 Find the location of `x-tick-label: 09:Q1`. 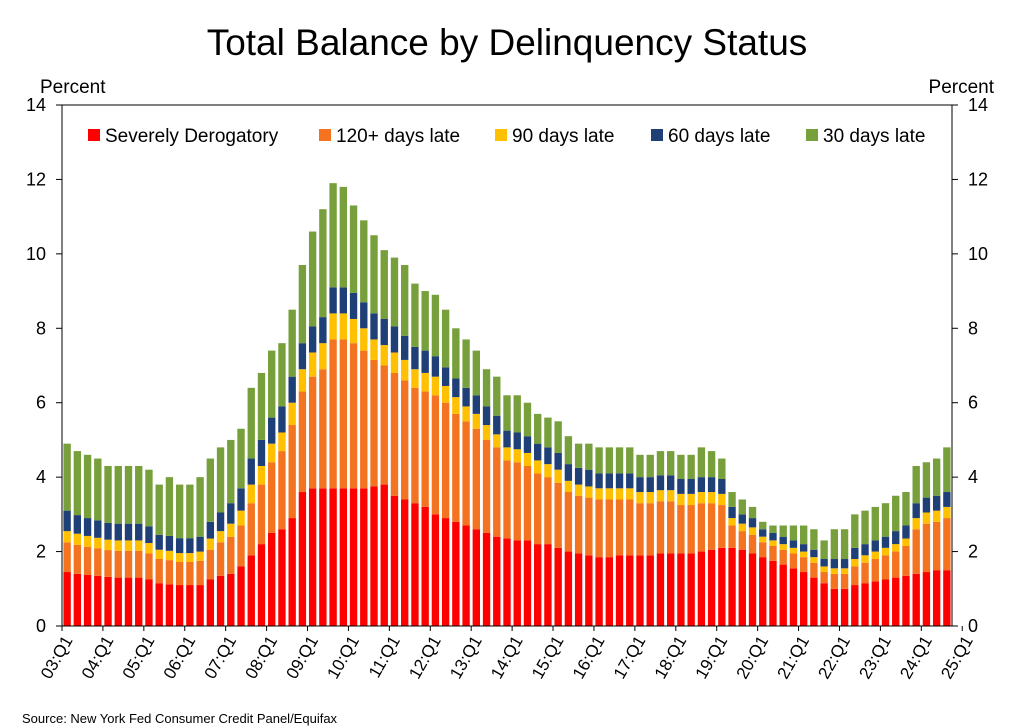

x-tick-label: 09:Q1 is located at coordinates (302, 658).